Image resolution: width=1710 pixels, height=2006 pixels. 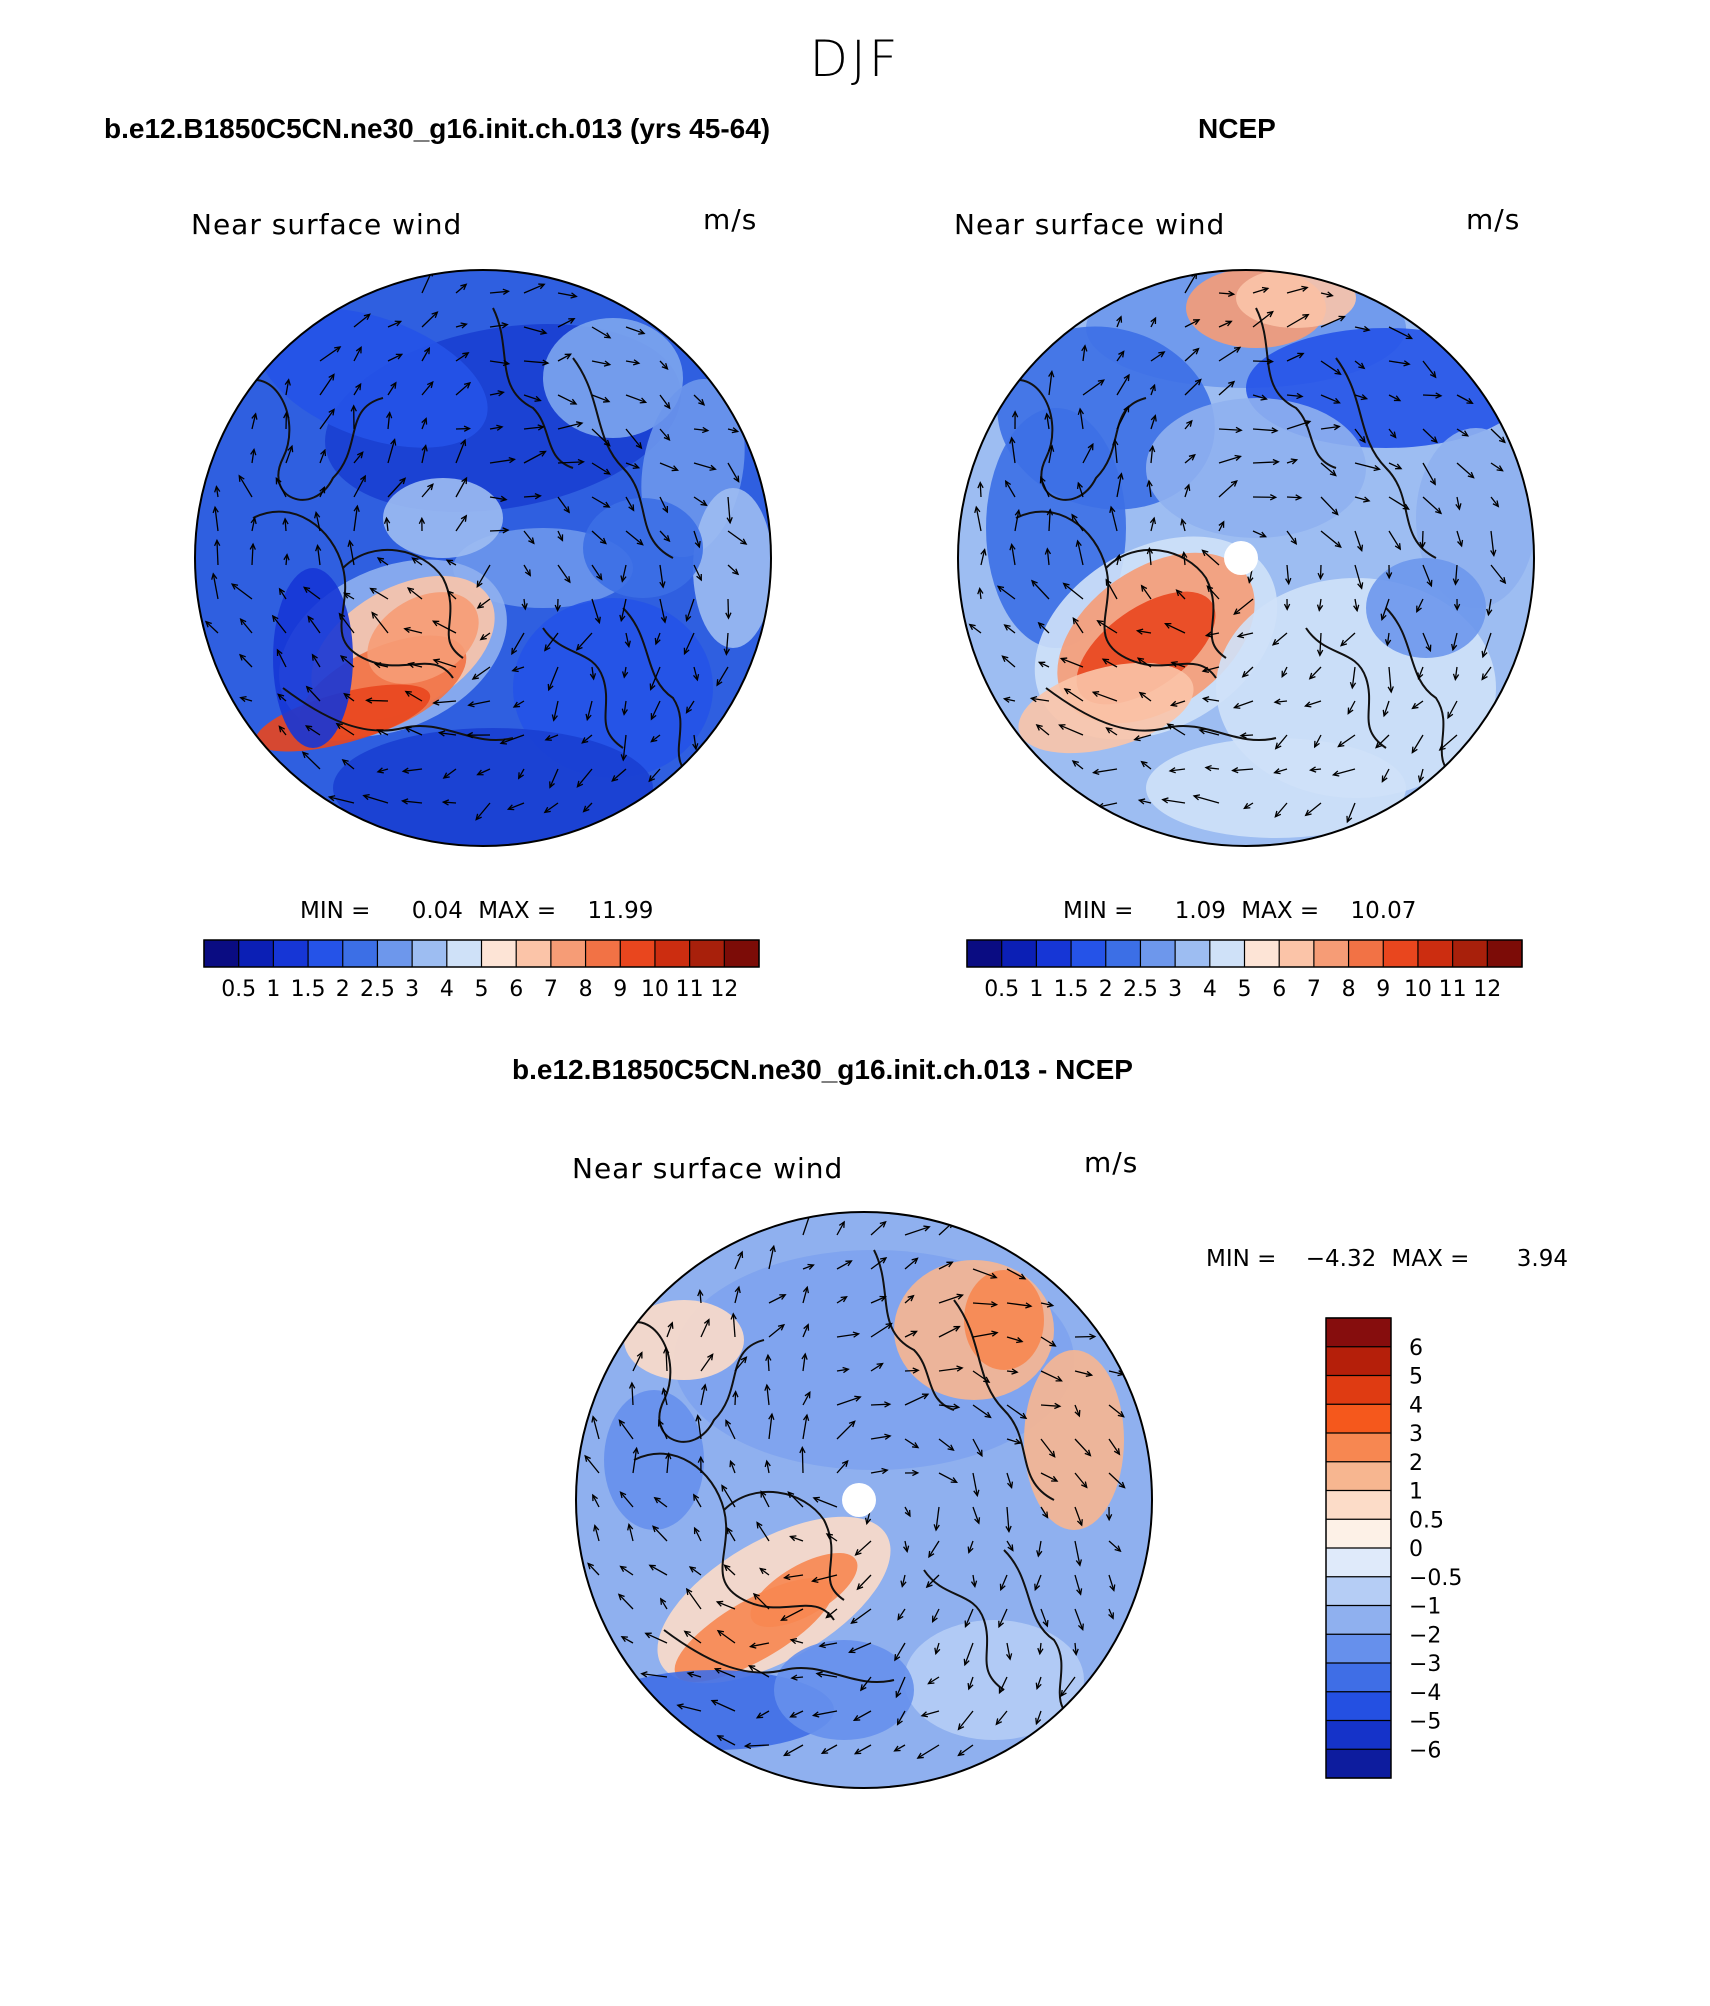 I want to click on ncep-colorbar: 0.5 1 1.5 2 2.5 3 4 5 6 7 8 9 10 11 12, so click(x=1244, y=970).